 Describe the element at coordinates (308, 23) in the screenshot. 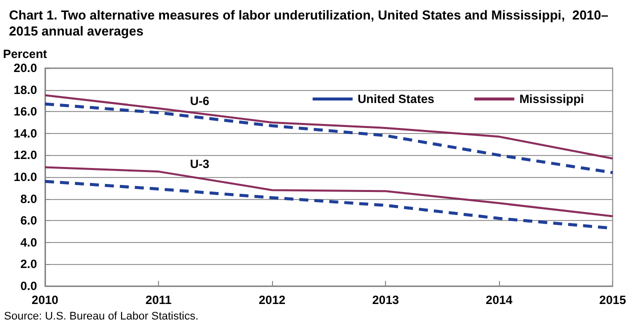

I see `chart-title: Chart 1. Two alternative measures of labor underutilization, United States and Mississippi, 2010– 2015 annual averages` at that location.